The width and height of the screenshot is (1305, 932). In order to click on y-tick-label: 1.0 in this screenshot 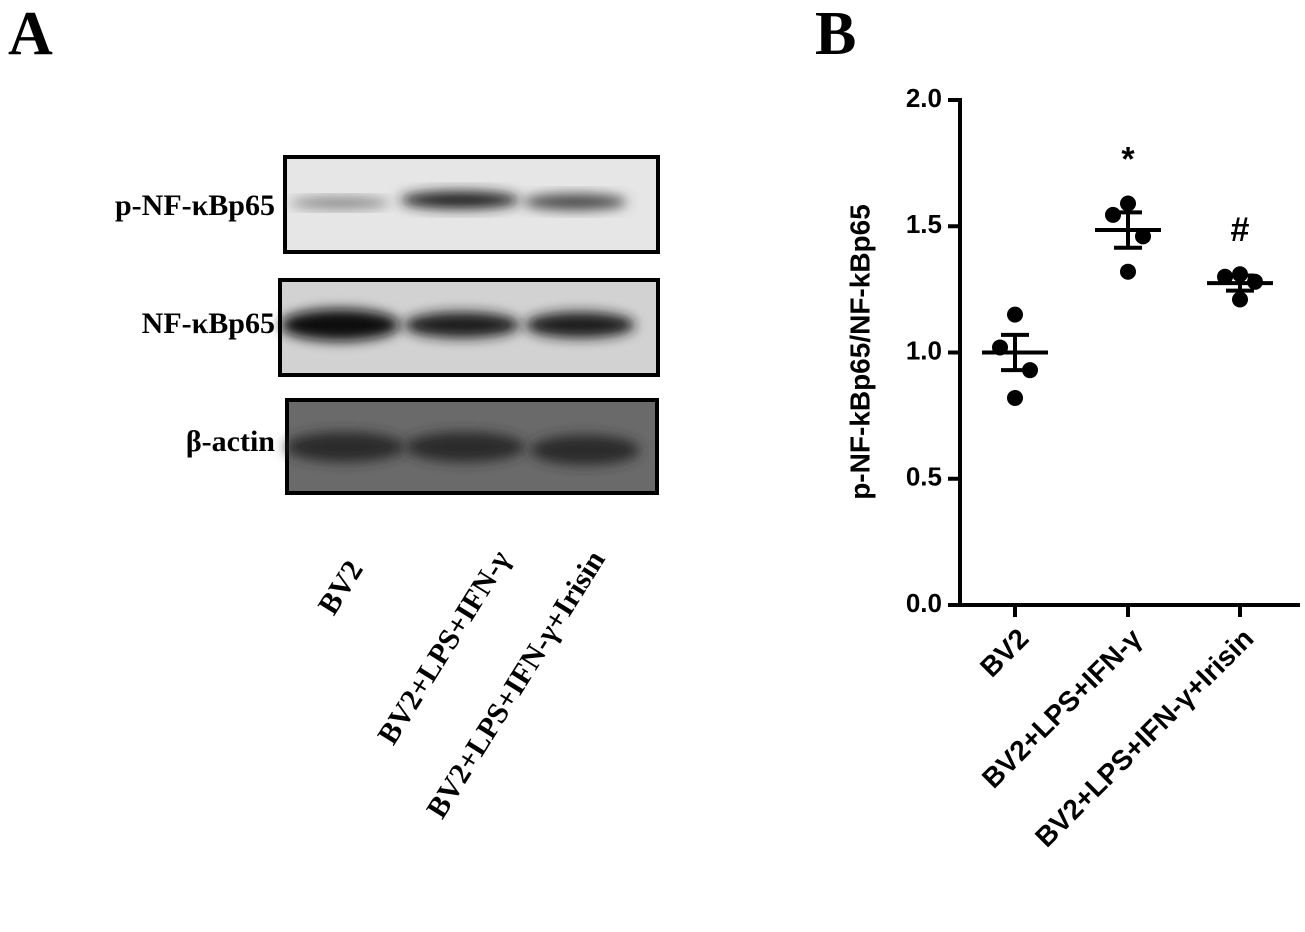, I will do `click(924, 350)`.